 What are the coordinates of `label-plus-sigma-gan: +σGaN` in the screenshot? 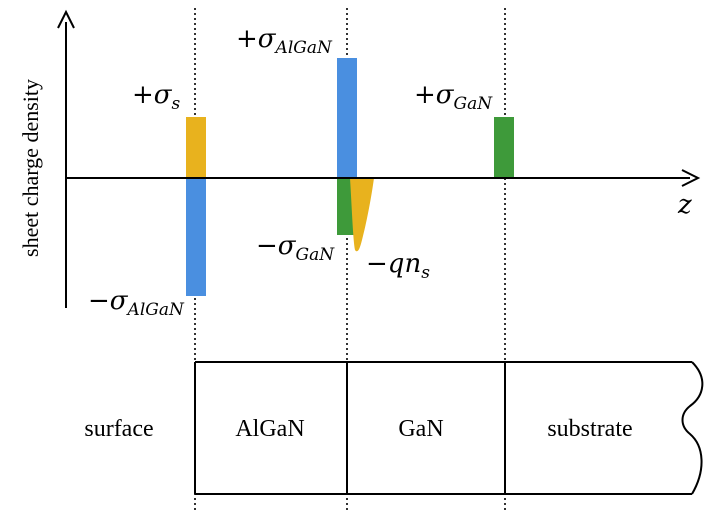 It's located at (453, 97).